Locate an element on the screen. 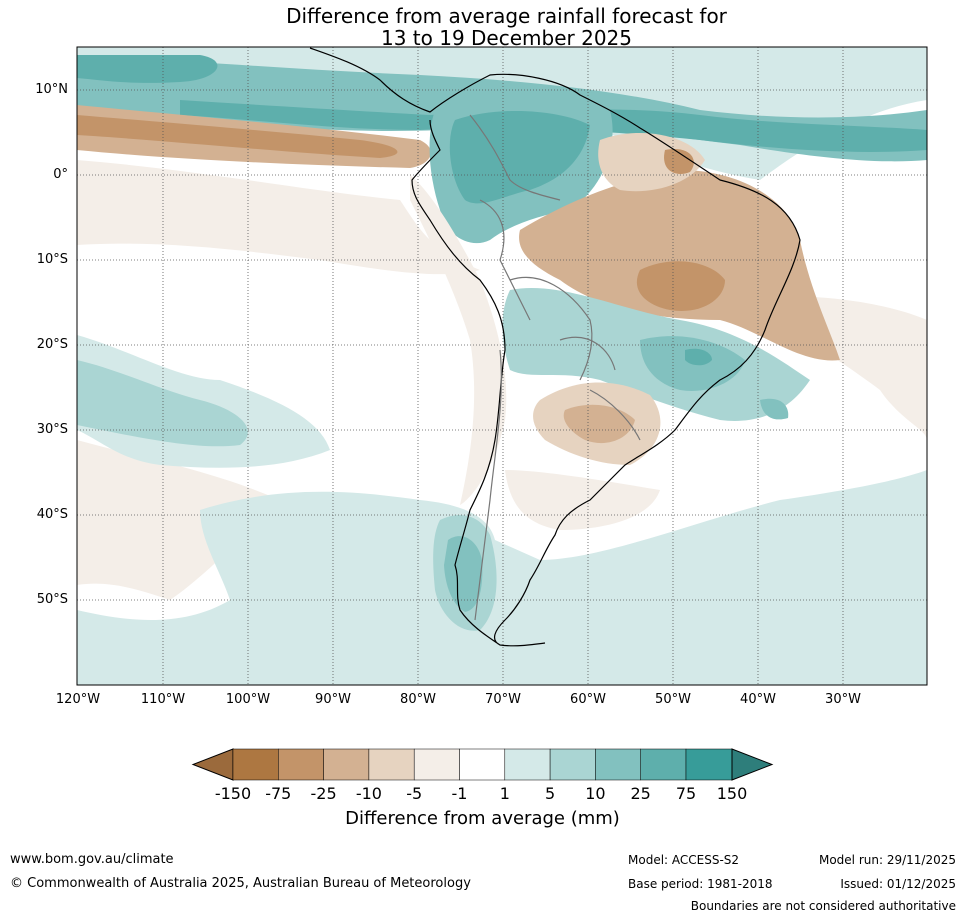 This screenshot has height=919, width=965. field-drier-pacific-south is located at coordinates (178, 520).